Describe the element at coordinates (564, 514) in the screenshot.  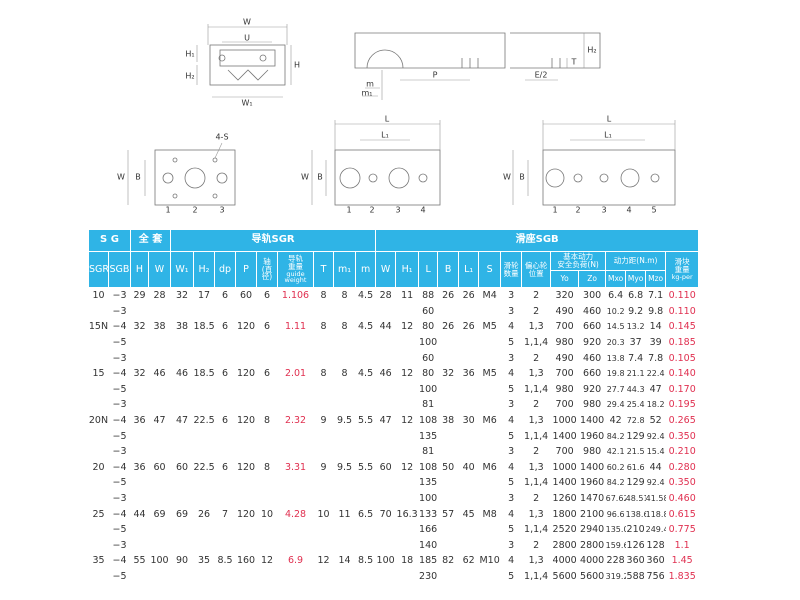
I see `cell: 1800` at that location.